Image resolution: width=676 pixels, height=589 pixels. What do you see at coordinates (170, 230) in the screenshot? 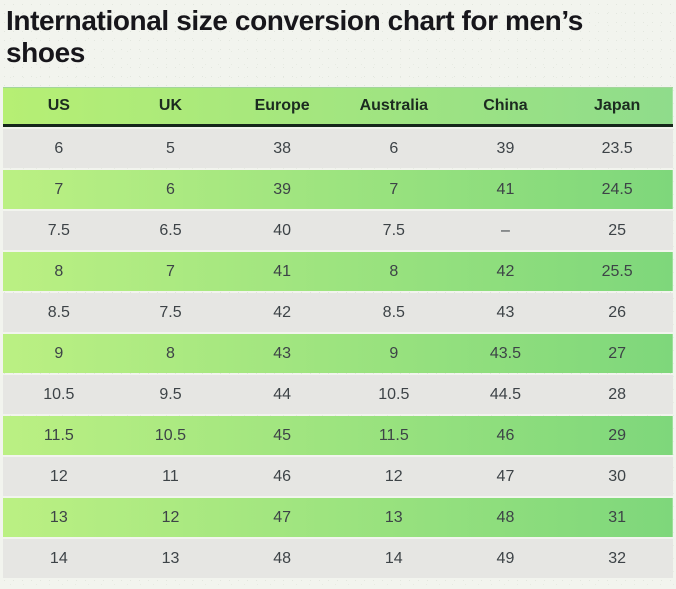
I see `table-cell: 6.5` at bounding box center [170, 230].